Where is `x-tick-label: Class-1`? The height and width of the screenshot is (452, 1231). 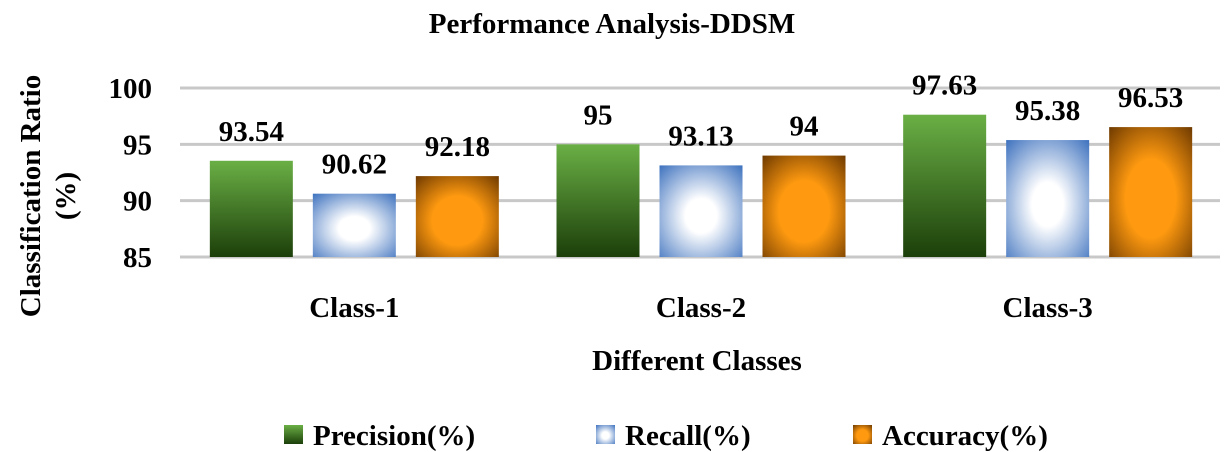 x-tick-label: Class-1 is located at coordinates (354, 308).